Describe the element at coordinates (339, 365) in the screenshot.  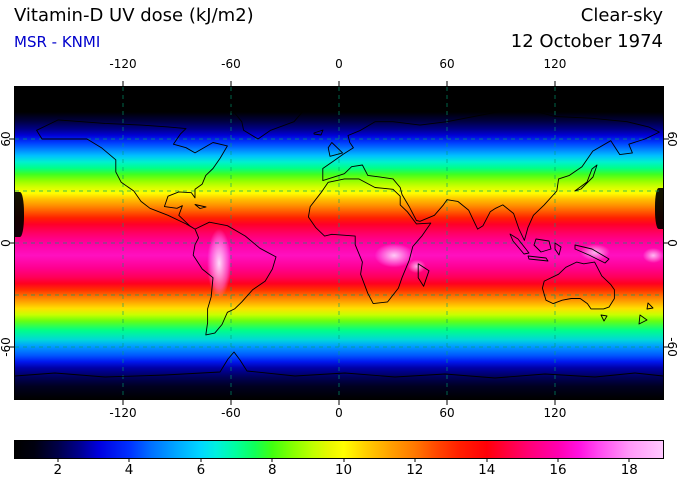
I see `coast-antarctica` at that location.